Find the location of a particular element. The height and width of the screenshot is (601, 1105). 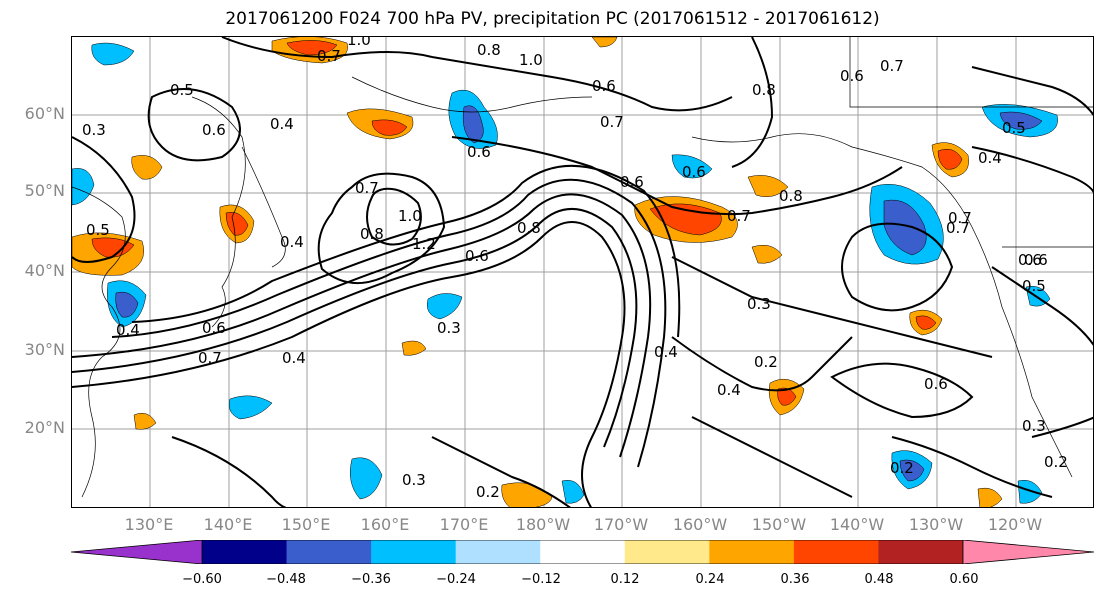

lon-label-150w: 150°W is located at coordinates (779, 524).